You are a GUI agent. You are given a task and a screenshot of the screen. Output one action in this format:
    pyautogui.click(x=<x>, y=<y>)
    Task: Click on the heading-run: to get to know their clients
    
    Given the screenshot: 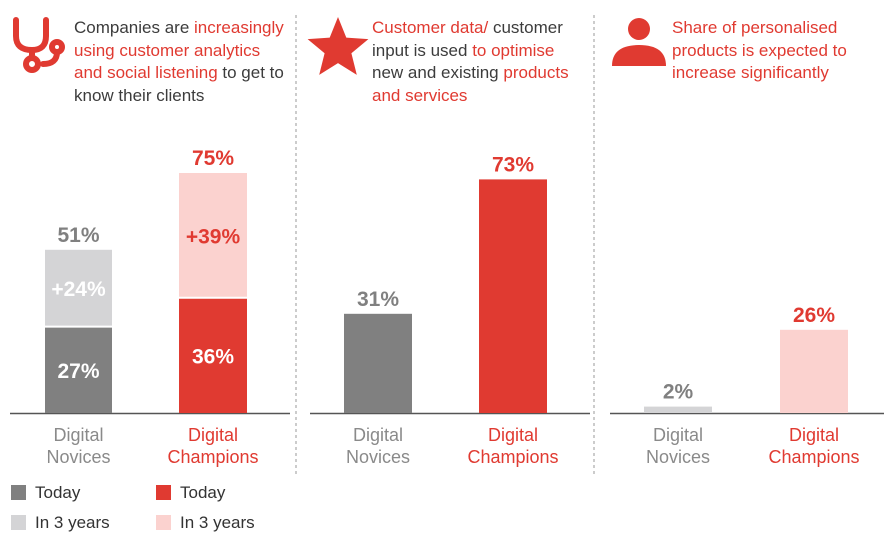 What is the action you would take?
    pyautogui.click(x=179, y=84)
    